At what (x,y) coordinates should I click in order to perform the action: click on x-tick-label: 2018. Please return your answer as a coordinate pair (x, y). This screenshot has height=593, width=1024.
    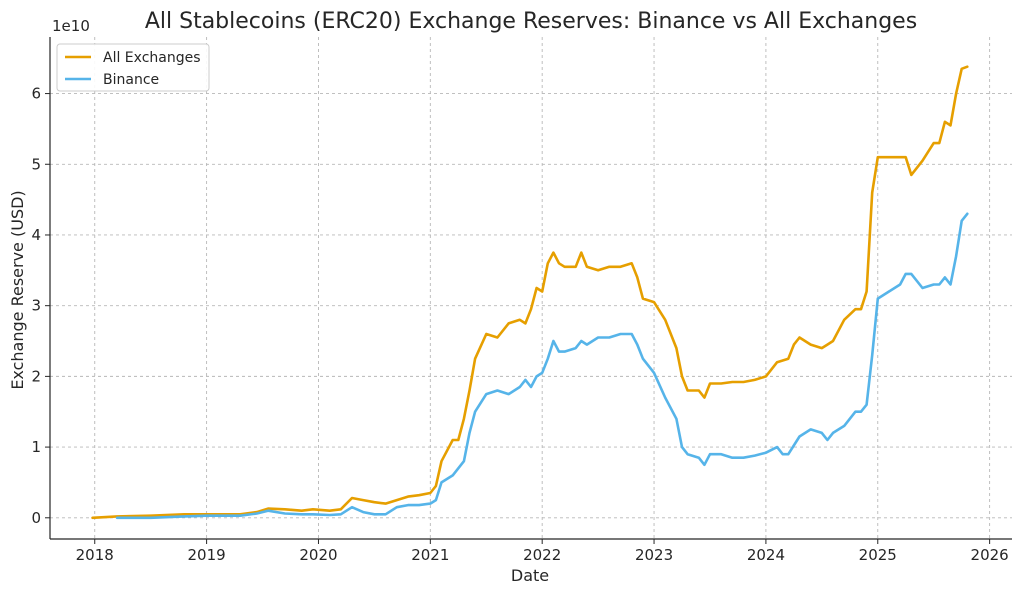
    Looking at the image, I should click on (95, 555).